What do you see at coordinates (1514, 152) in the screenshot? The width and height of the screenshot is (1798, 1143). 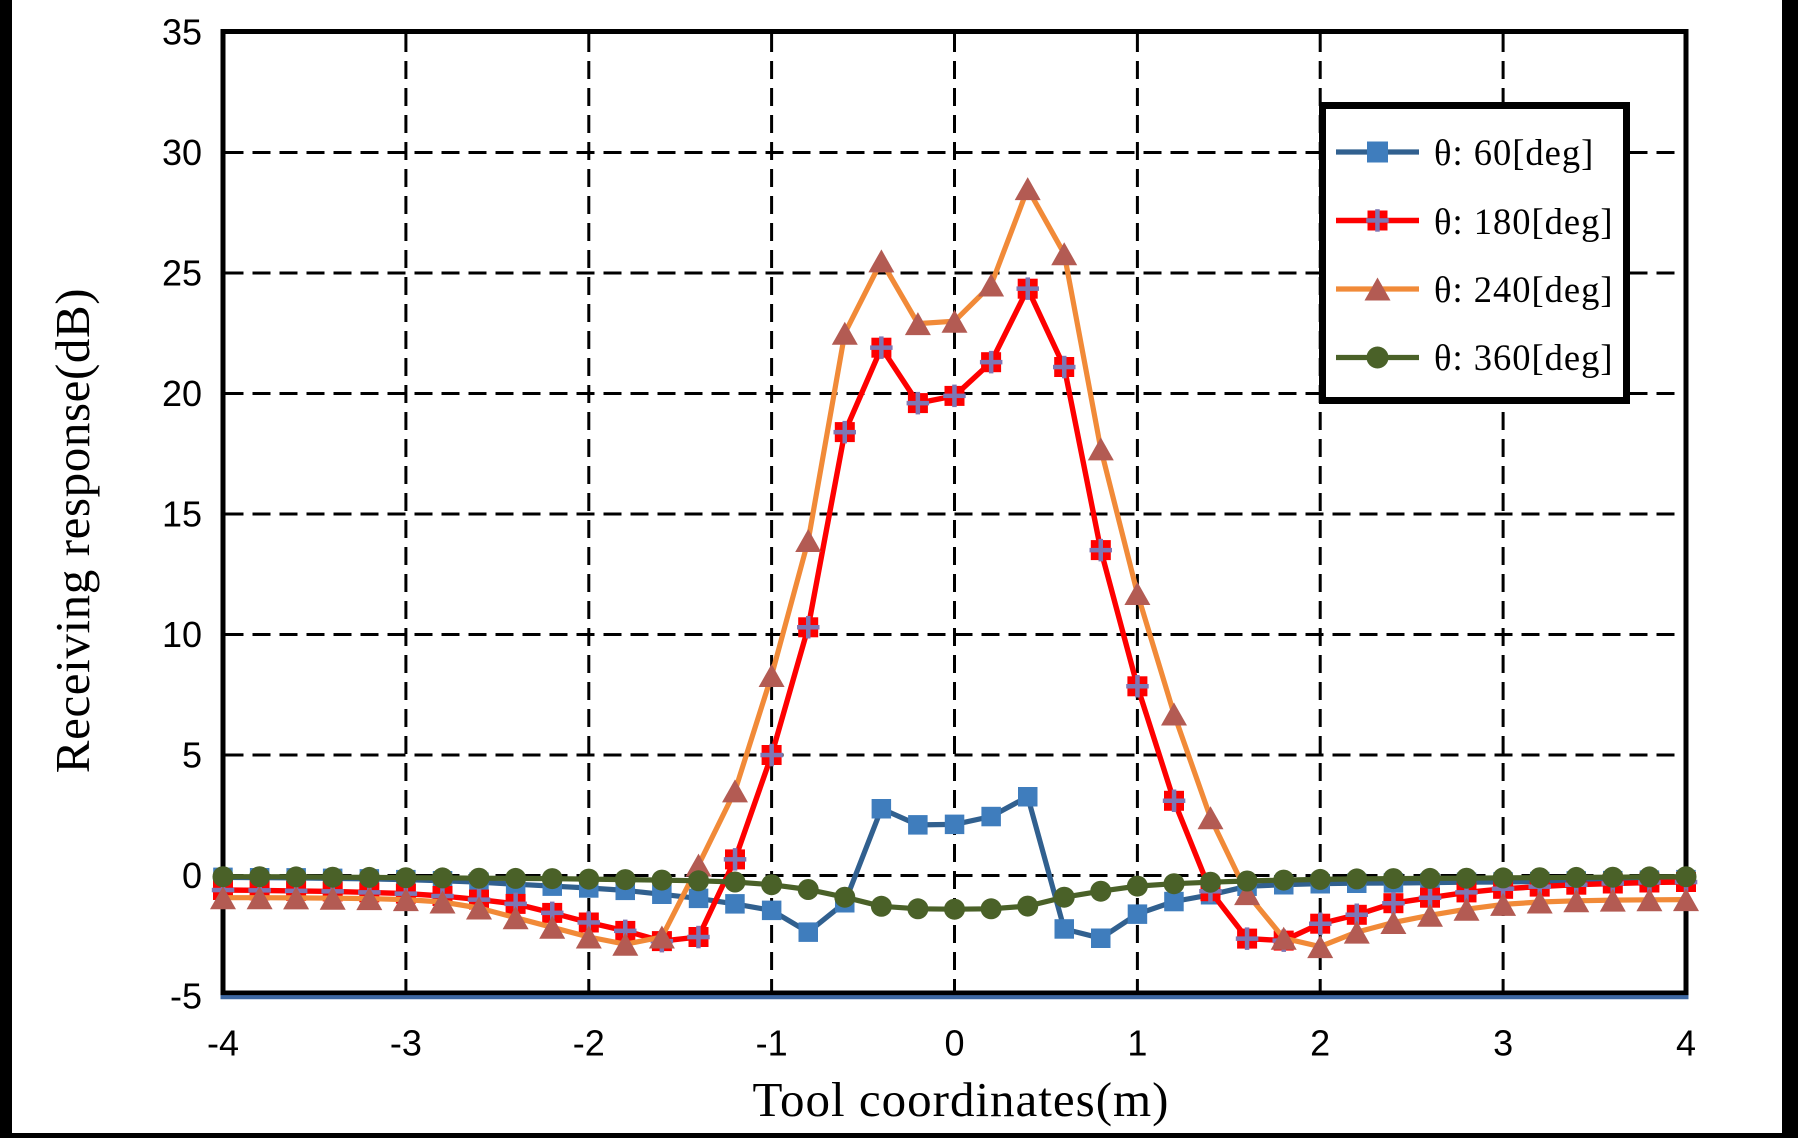 I see `svg-text: θ: 60[deg]` at bounding box center [1514, 152].